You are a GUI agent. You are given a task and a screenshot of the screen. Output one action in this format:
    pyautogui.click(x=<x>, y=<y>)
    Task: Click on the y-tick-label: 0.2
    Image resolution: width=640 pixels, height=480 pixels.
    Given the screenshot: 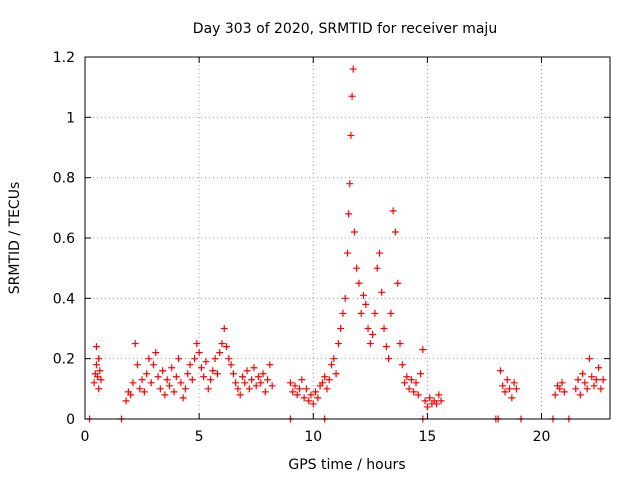 What is the action you would take?
    pyautogui.click(x=64, y=360)
    